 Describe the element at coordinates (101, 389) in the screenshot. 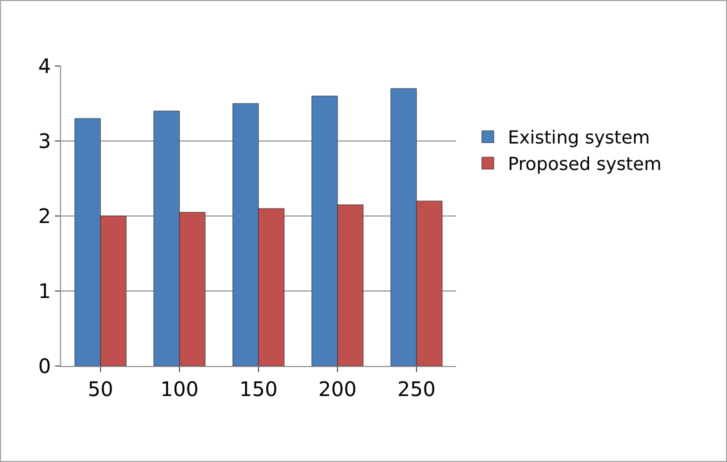

I see `x-tick-label: 50` at that location.